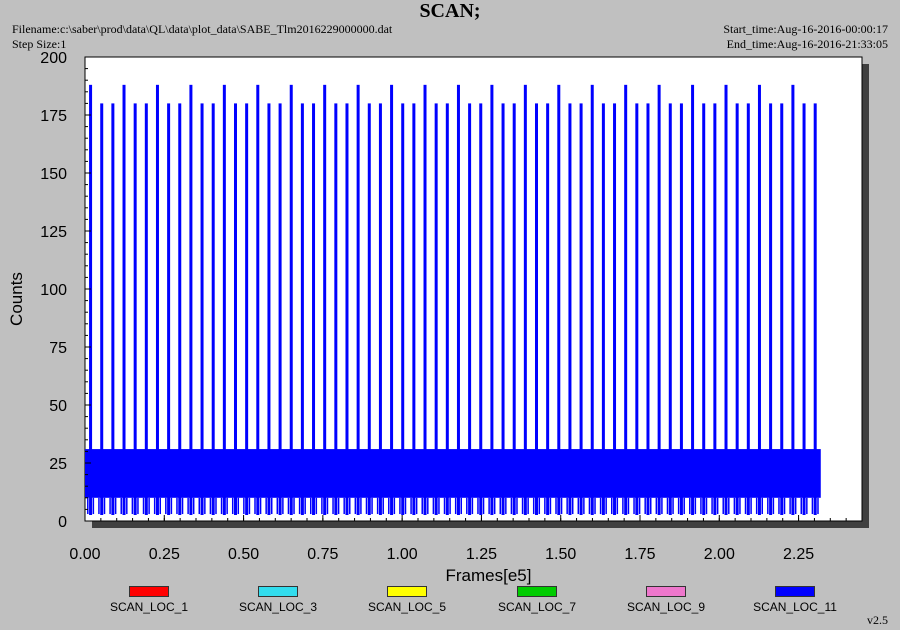 This screenshot has width=900, height=630. Describe the element at coordinates (537, 607) in the screenshot. I see `legend-label: SCAN_LOC_7` at that location.